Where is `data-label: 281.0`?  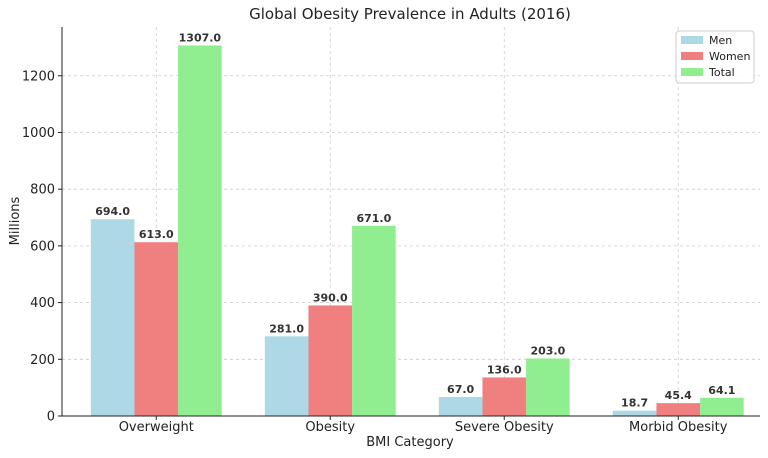
data-label: 281.0 is located at coordinates (286, 328).